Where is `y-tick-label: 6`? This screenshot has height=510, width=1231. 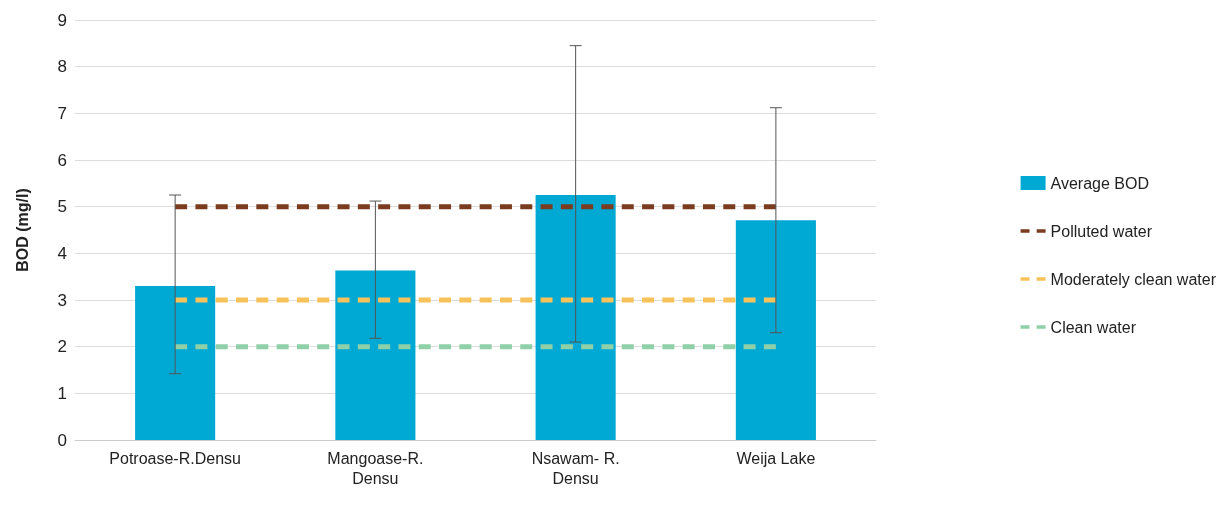 y-tick-label: 6 is located at coordinates (62, 160).